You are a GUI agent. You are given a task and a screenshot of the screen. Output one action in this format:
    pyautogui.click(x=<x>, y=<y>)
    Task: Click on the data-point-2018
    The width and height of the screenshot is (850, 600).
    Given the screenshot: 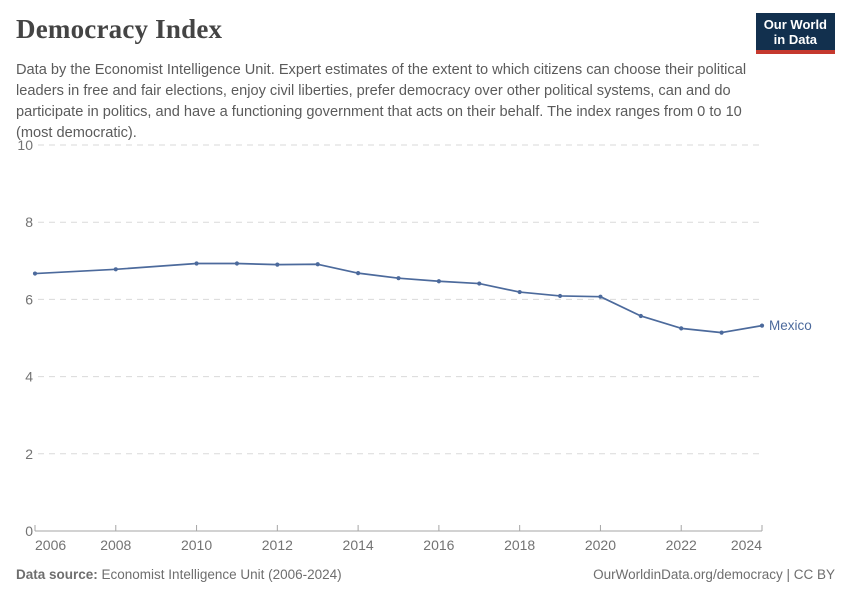 What is the action you would take?
    pyautogui.click(x=519, y=292)
    